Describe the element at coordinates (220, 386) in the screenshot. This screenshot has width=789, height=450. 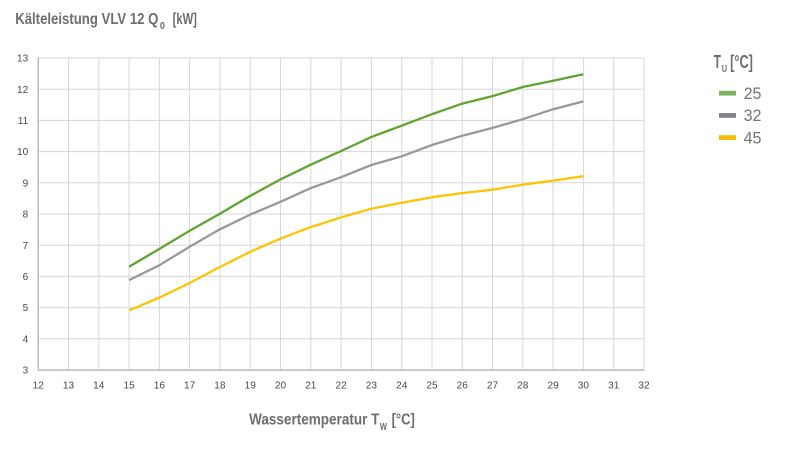
I see `svg-text: 18` at that location.